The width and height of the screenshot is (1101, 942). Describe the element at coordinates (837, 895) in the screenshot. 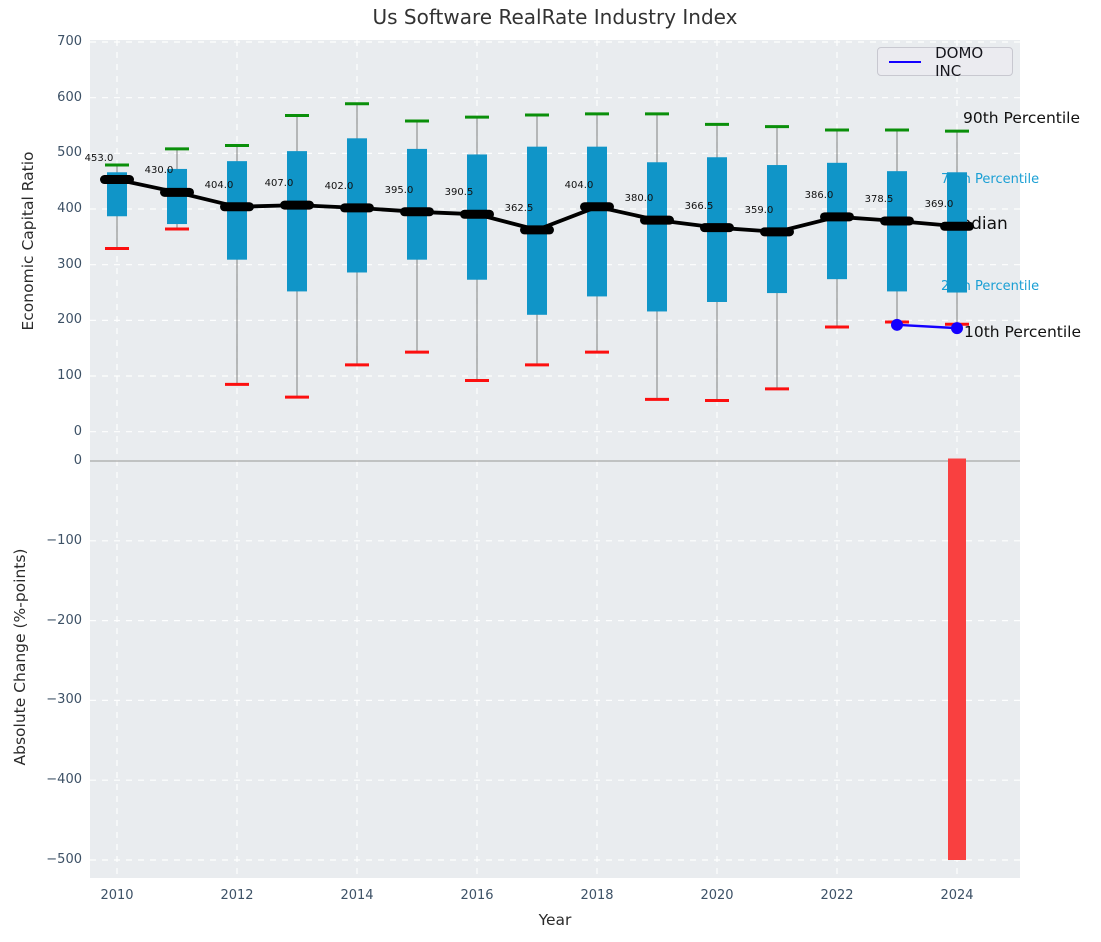

I see `xtick-2022: 2022` at that location.